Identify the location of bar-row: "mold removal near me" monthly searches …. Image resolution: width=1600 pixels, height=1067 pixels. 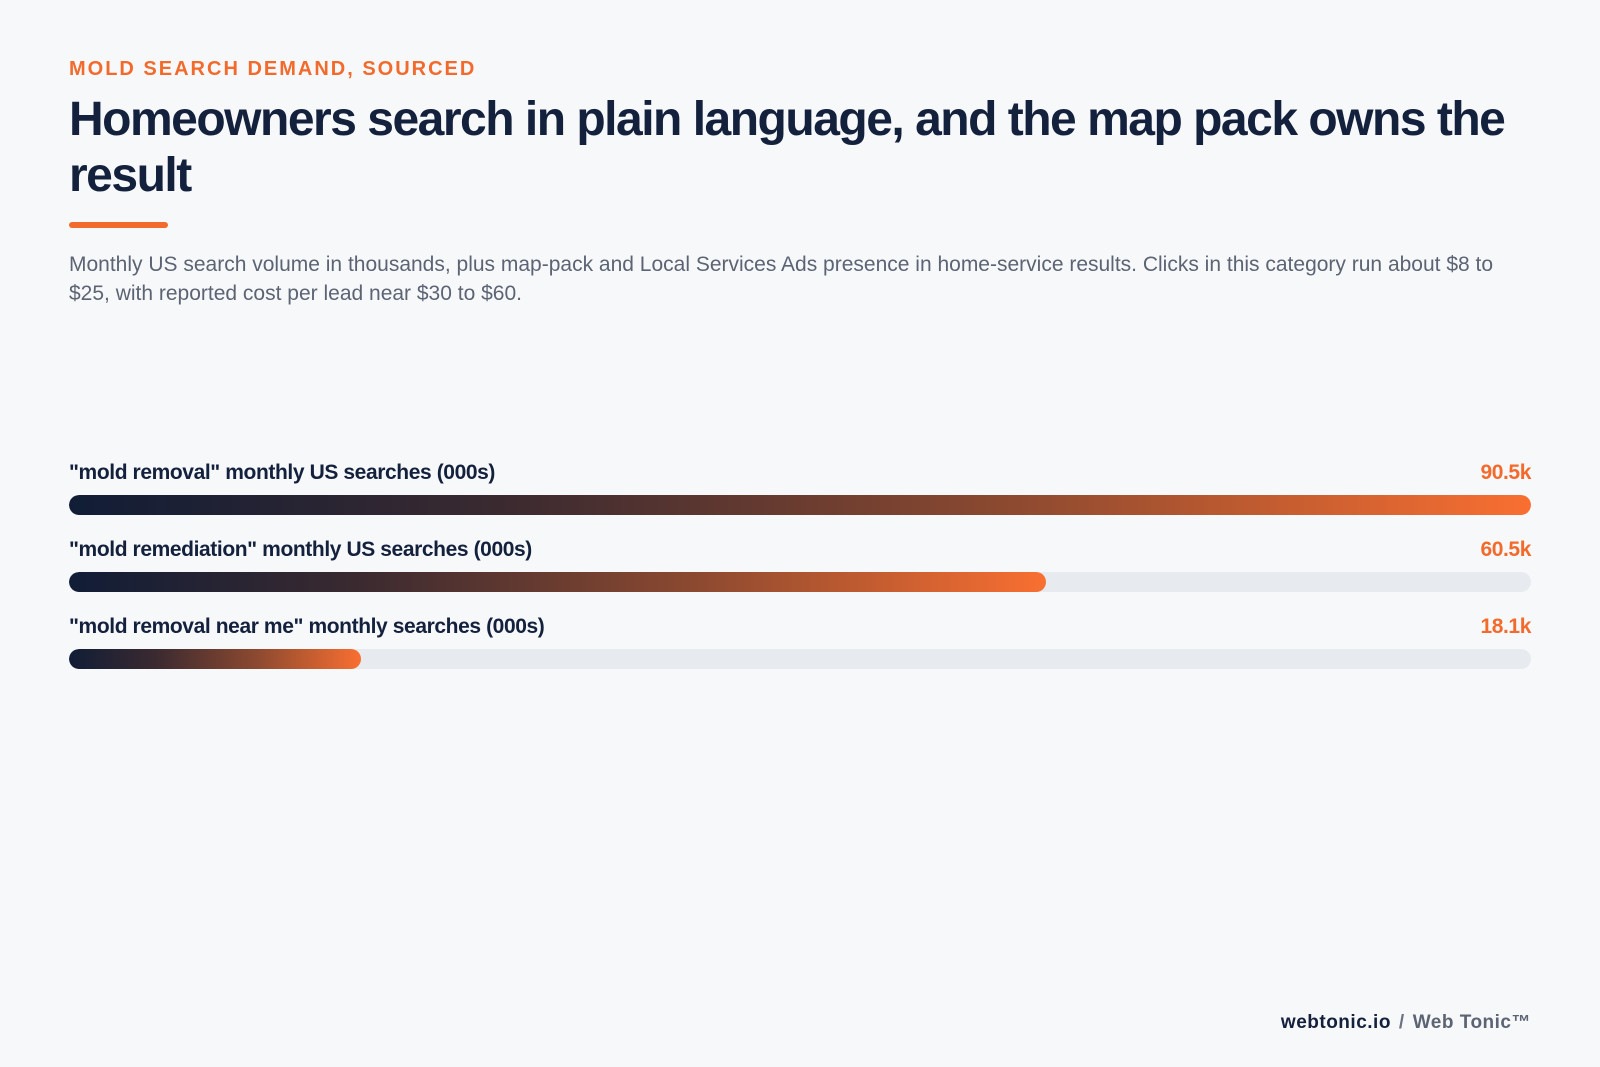
(800, 650).